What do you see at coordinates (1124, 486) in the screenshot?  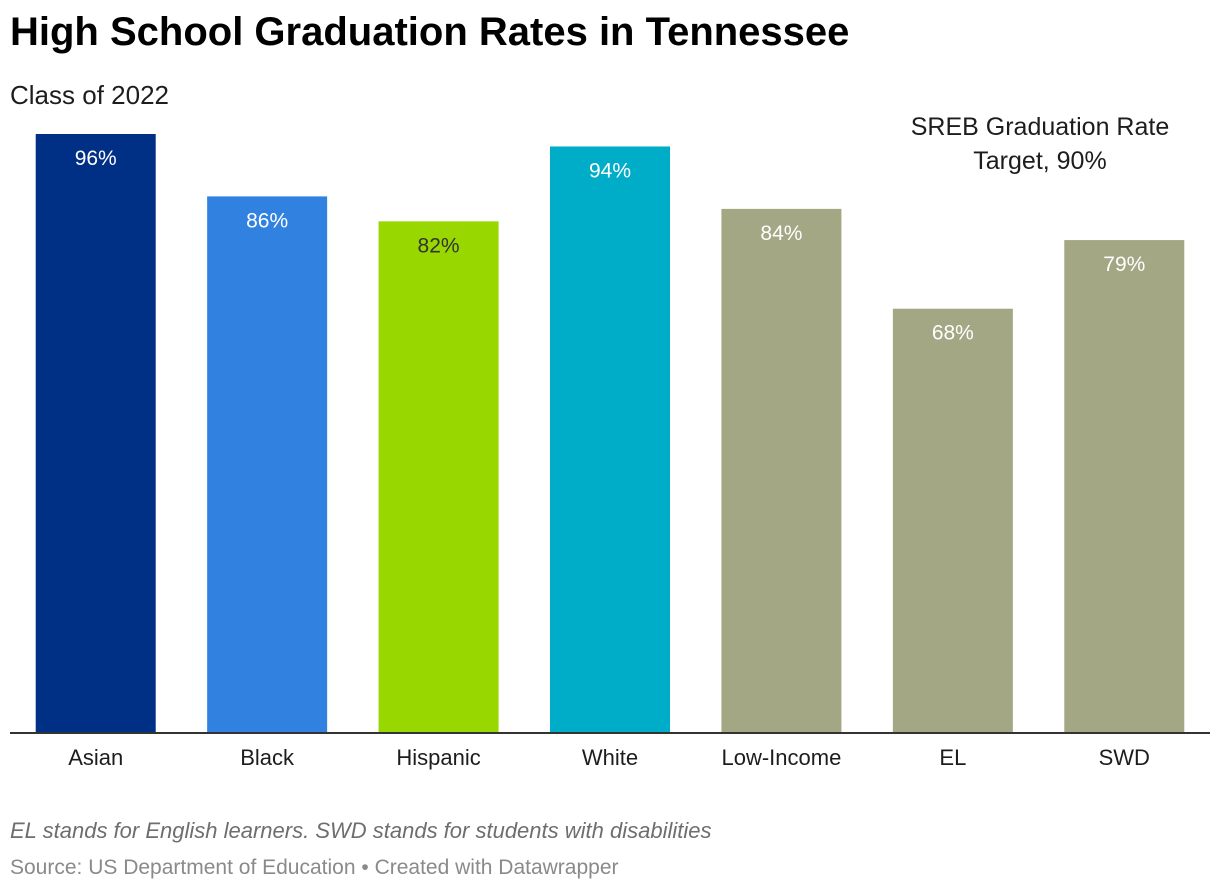 I see `bar-swd` at bounding box center [1124, 486].